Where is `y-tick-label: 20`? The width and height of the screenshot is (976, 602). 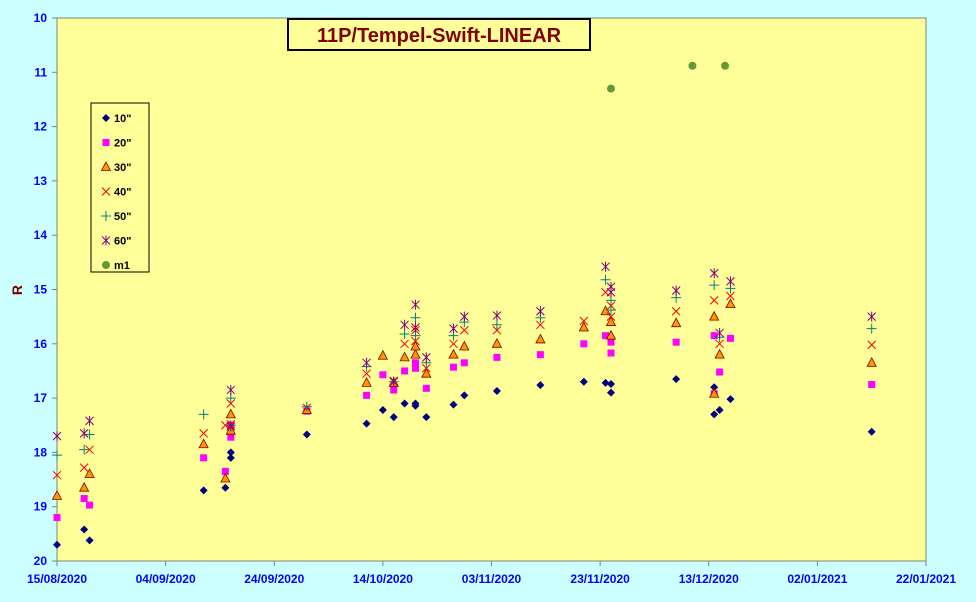
y-tick-label: 20 is located at coordinates (41, 561).